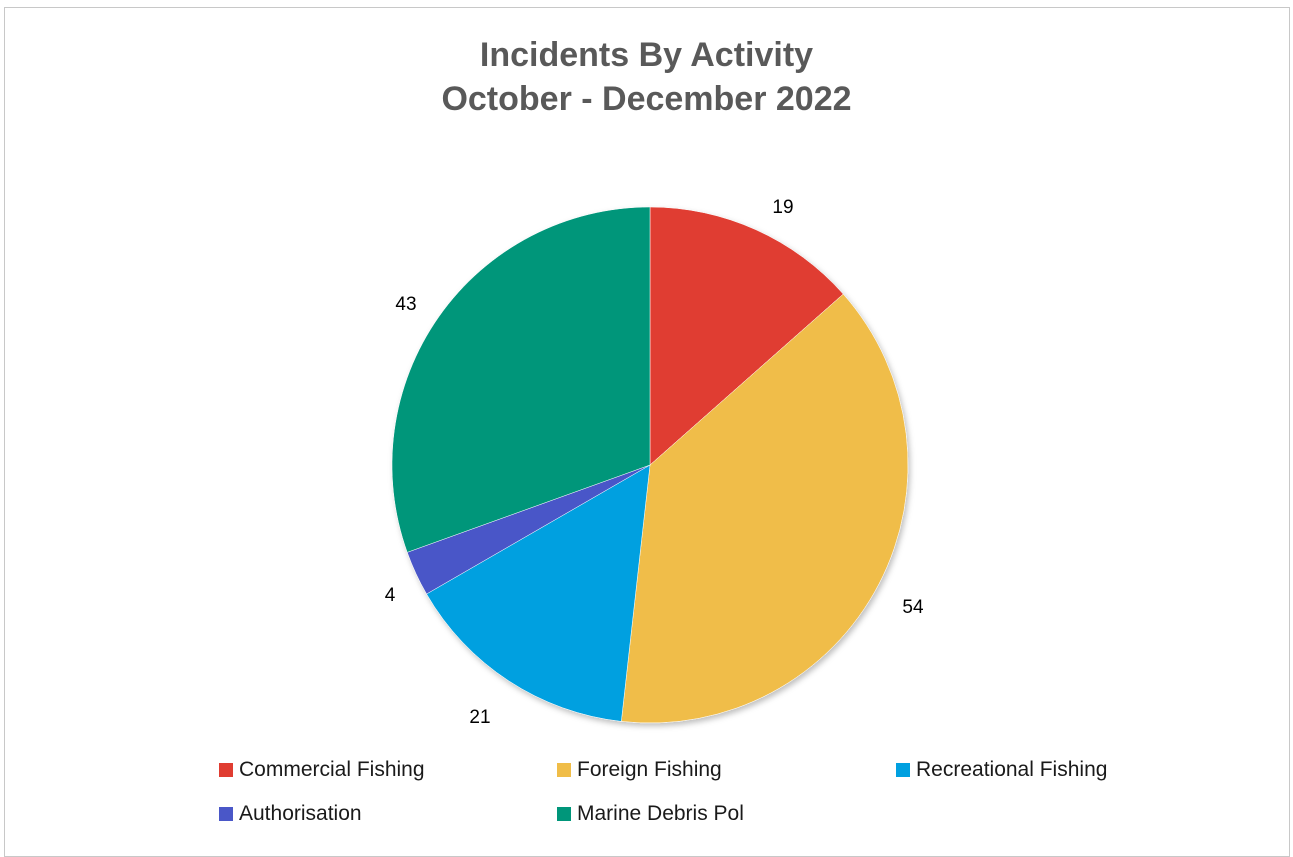  Describe the element at coordinates (646, 55) in the screenshot. I see `chart-title-line-1: Incidents By Activity` at that location.